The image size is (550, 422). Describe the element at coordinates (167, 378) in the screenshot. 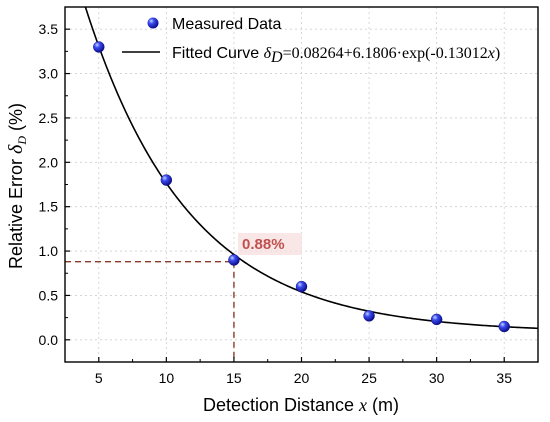

I see `x-tick-label: 10` at that location.